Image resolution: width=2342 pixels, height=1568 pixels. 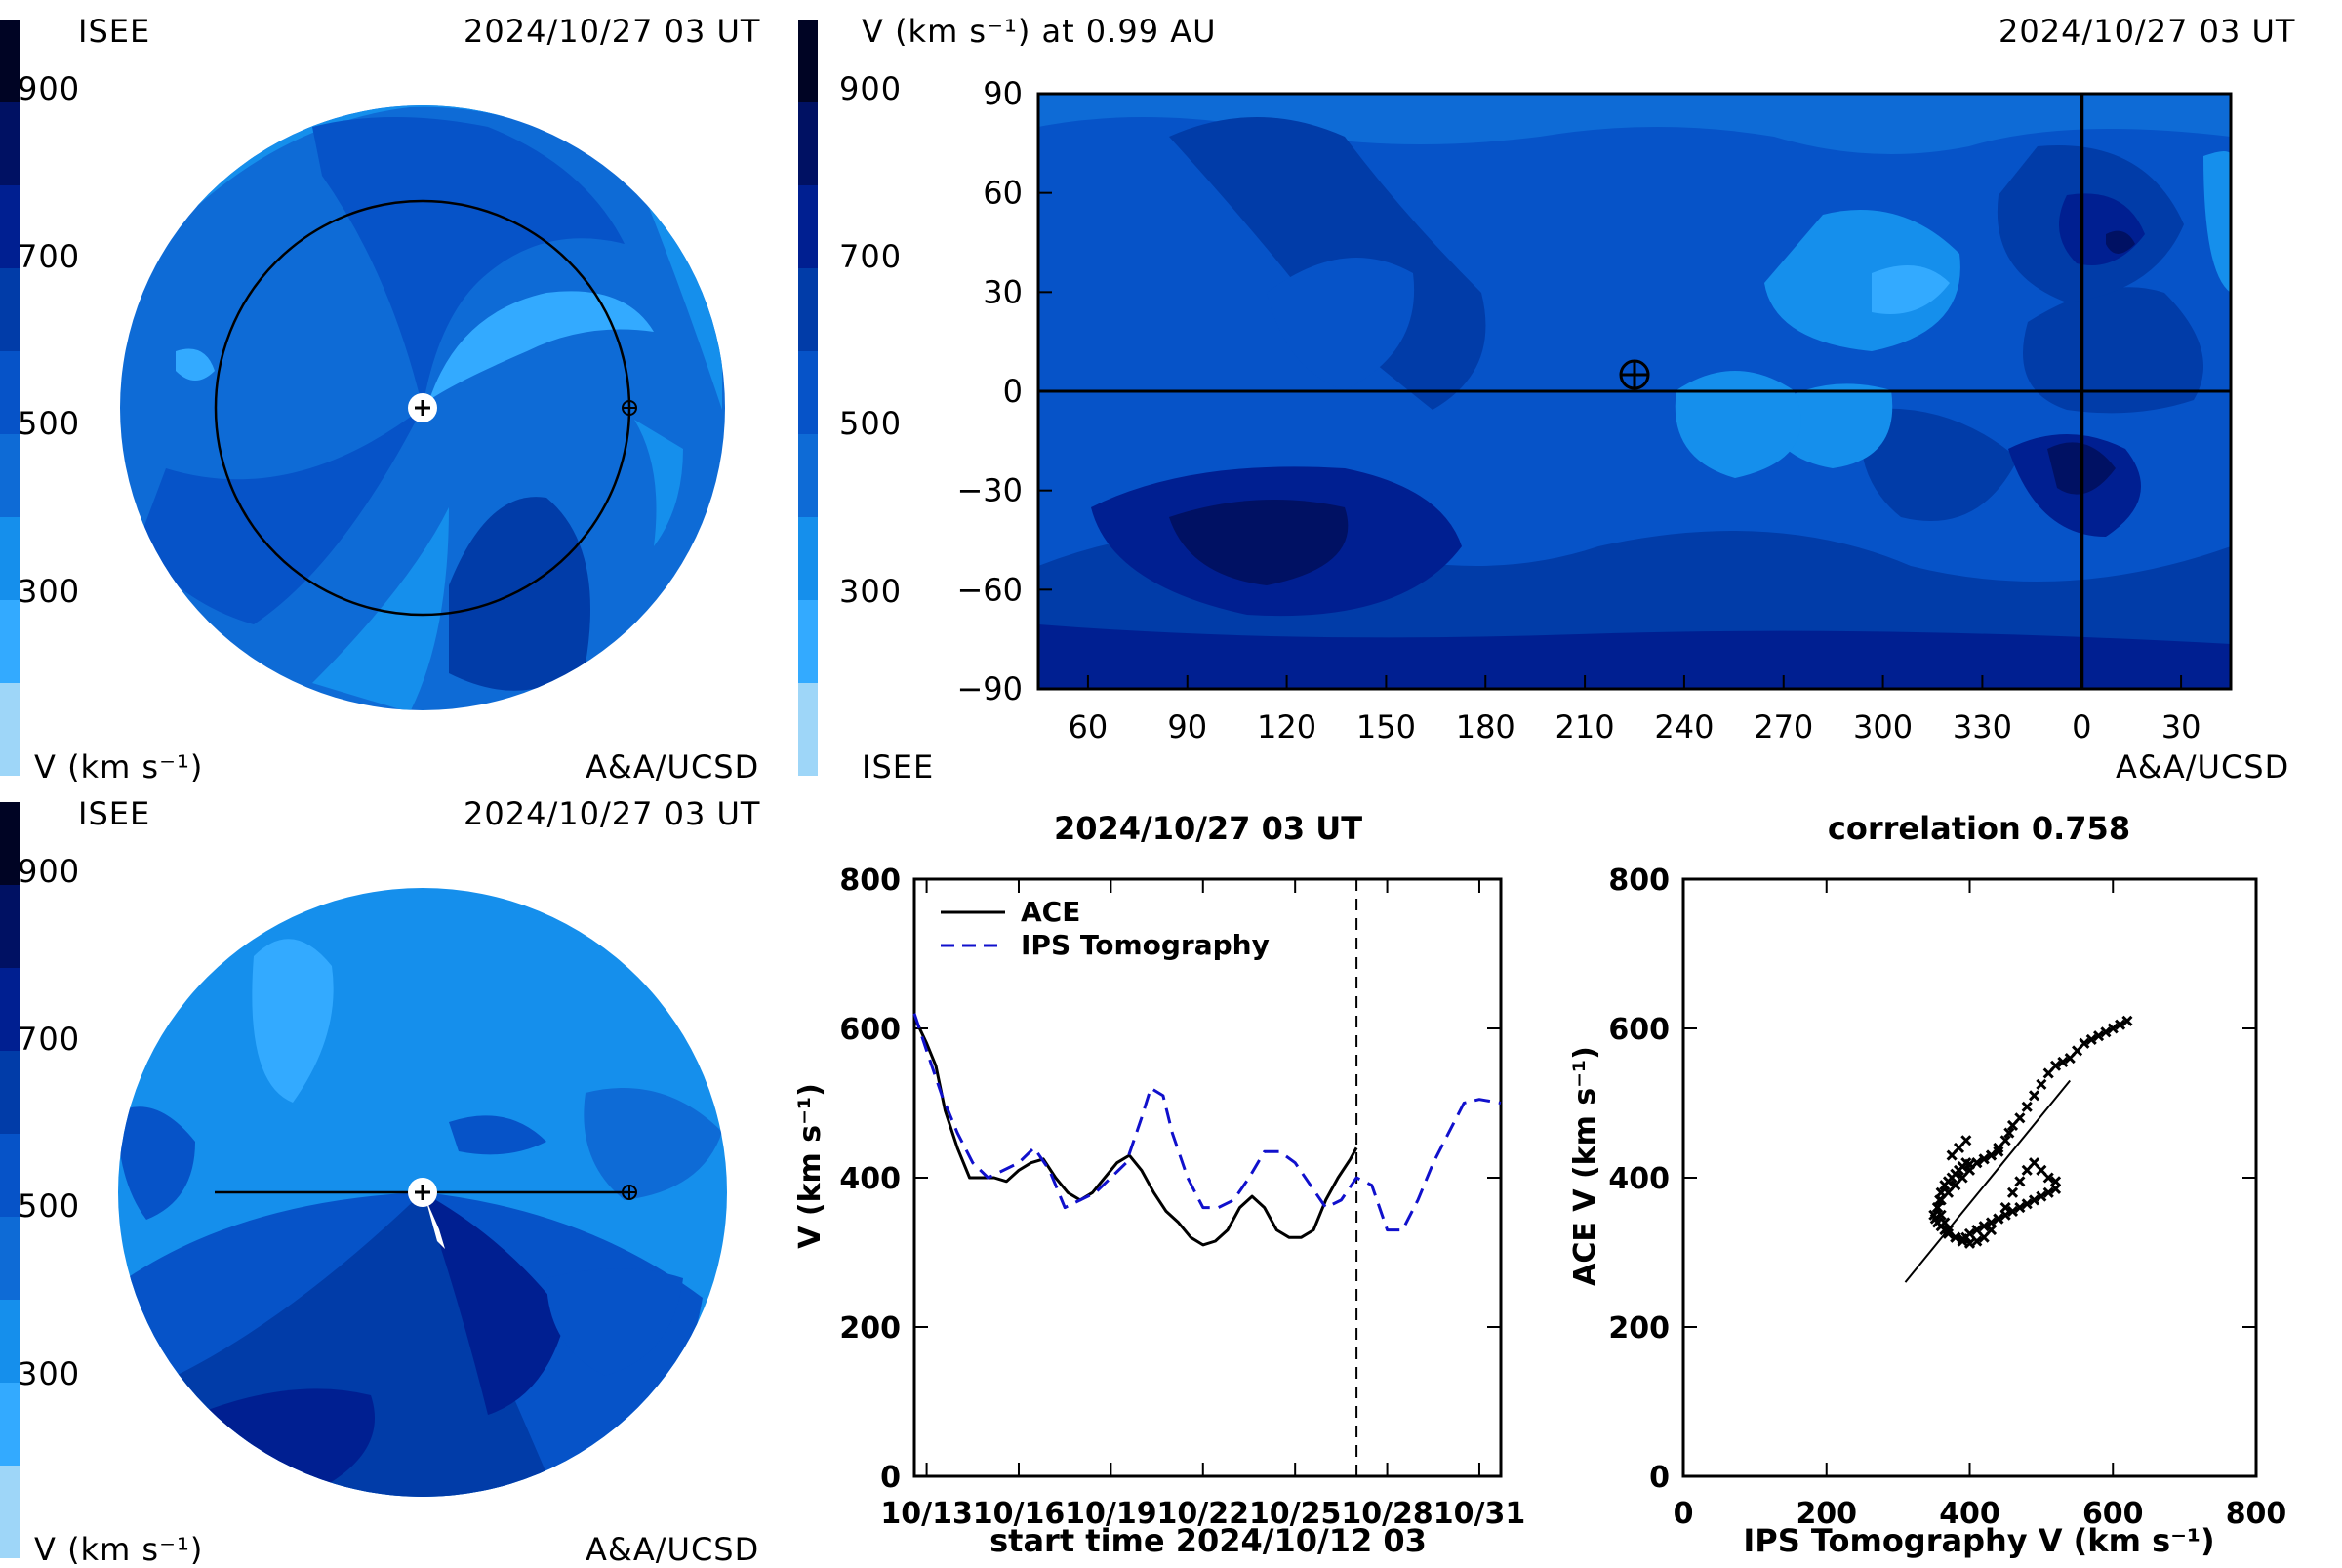 I want to click on y-tick-label: 800, so click(x=1639, y=881).